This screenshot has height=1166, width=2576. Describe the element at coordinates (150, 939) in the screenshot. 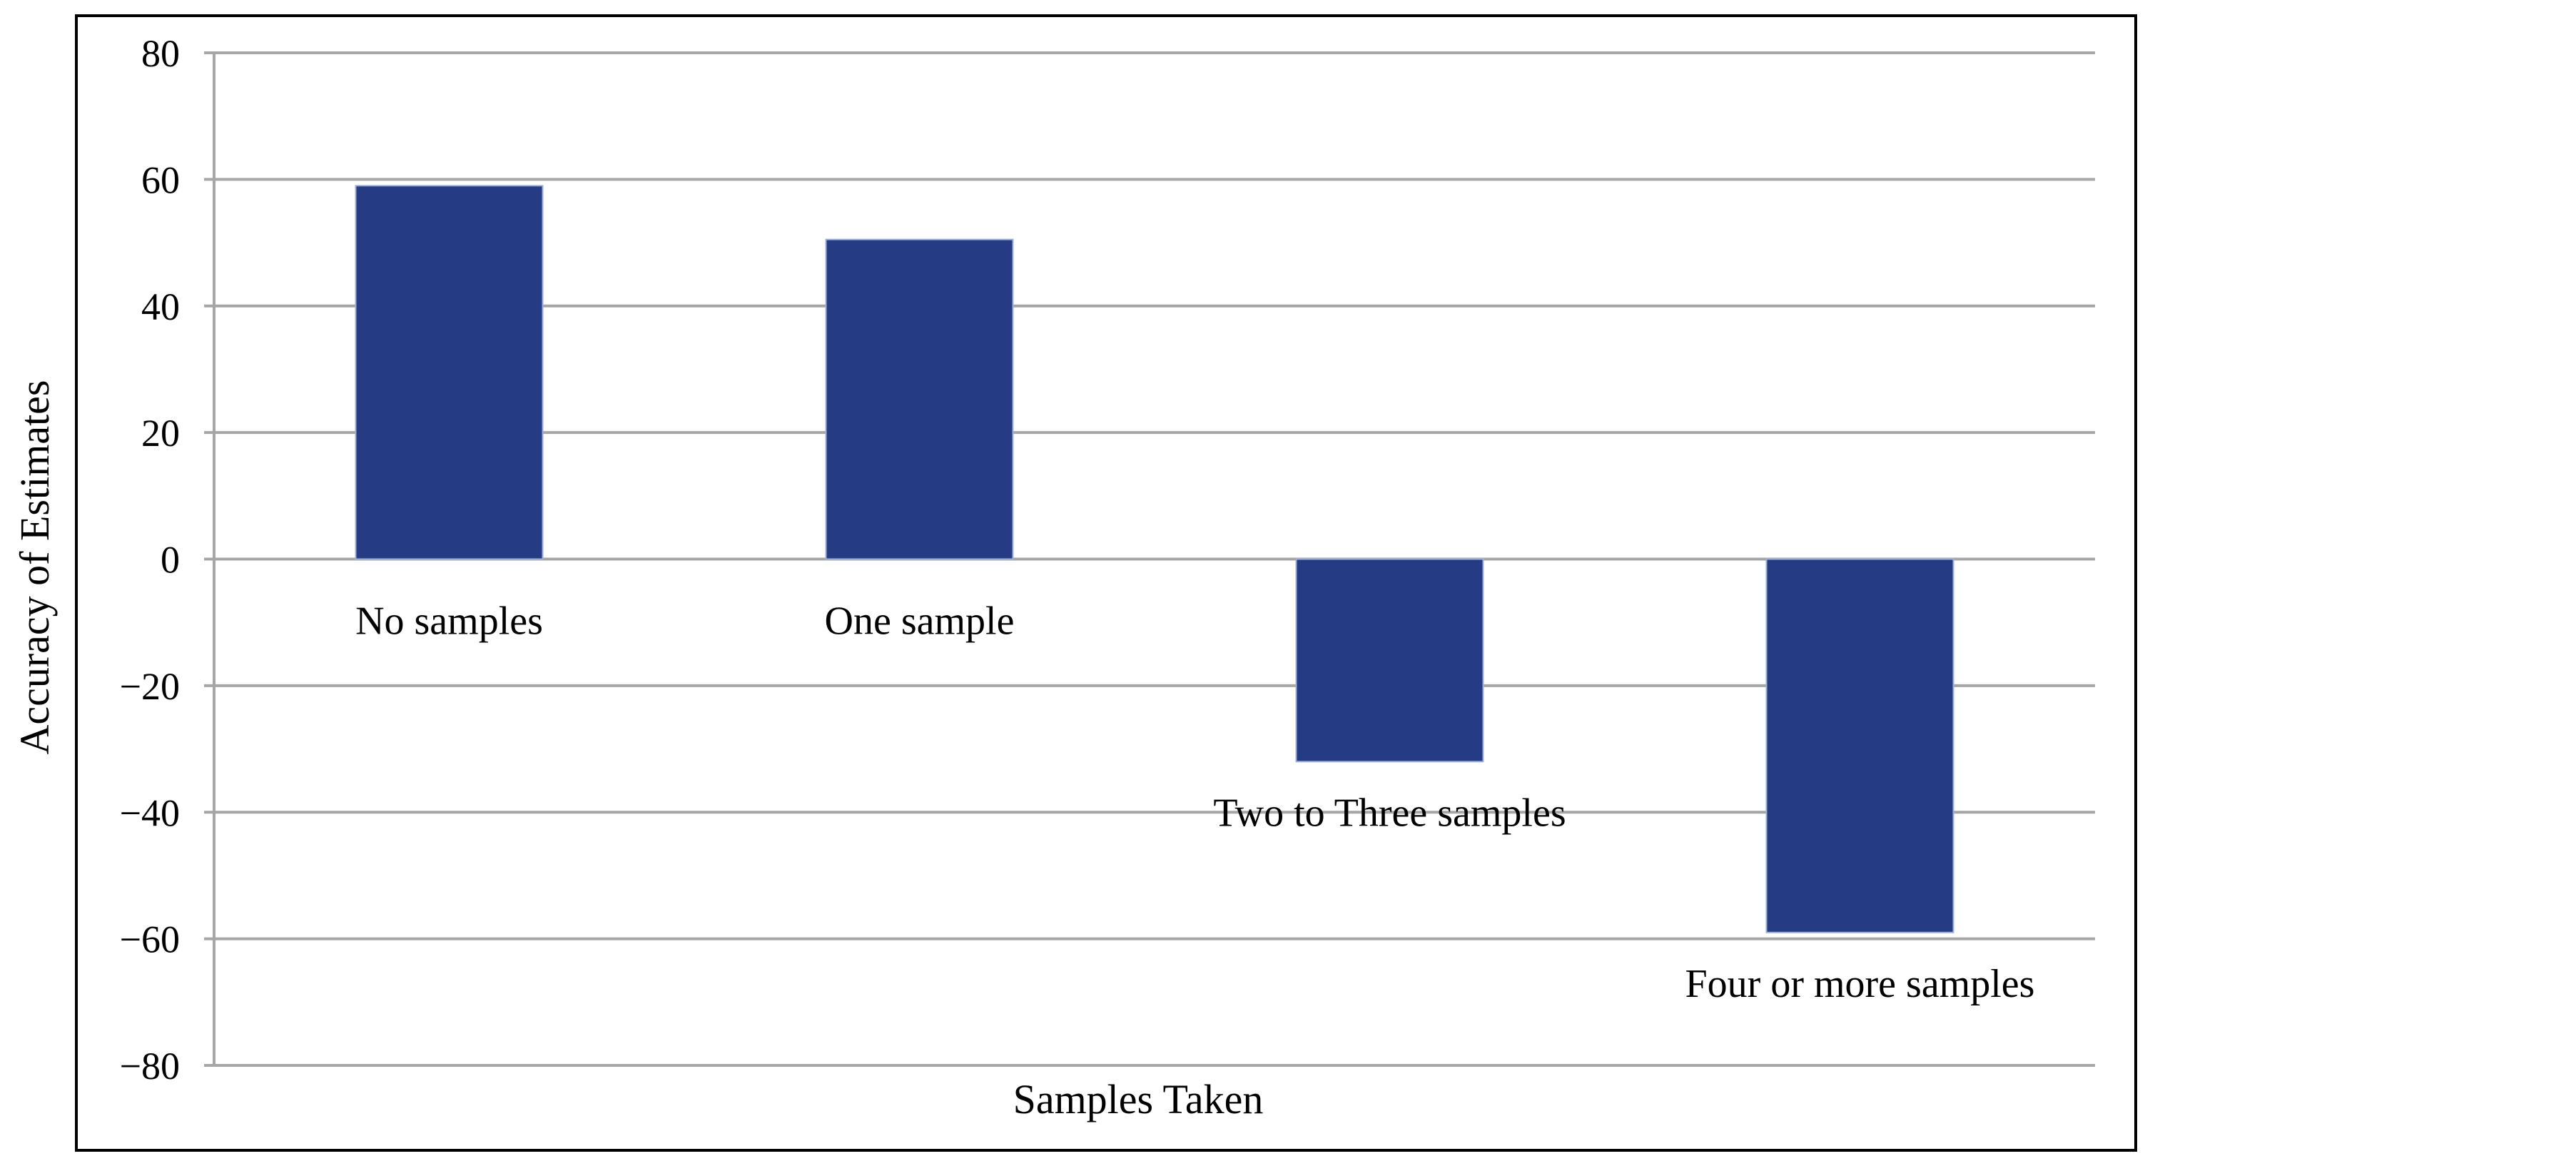

I see `y-tick-label: −60` at that location.